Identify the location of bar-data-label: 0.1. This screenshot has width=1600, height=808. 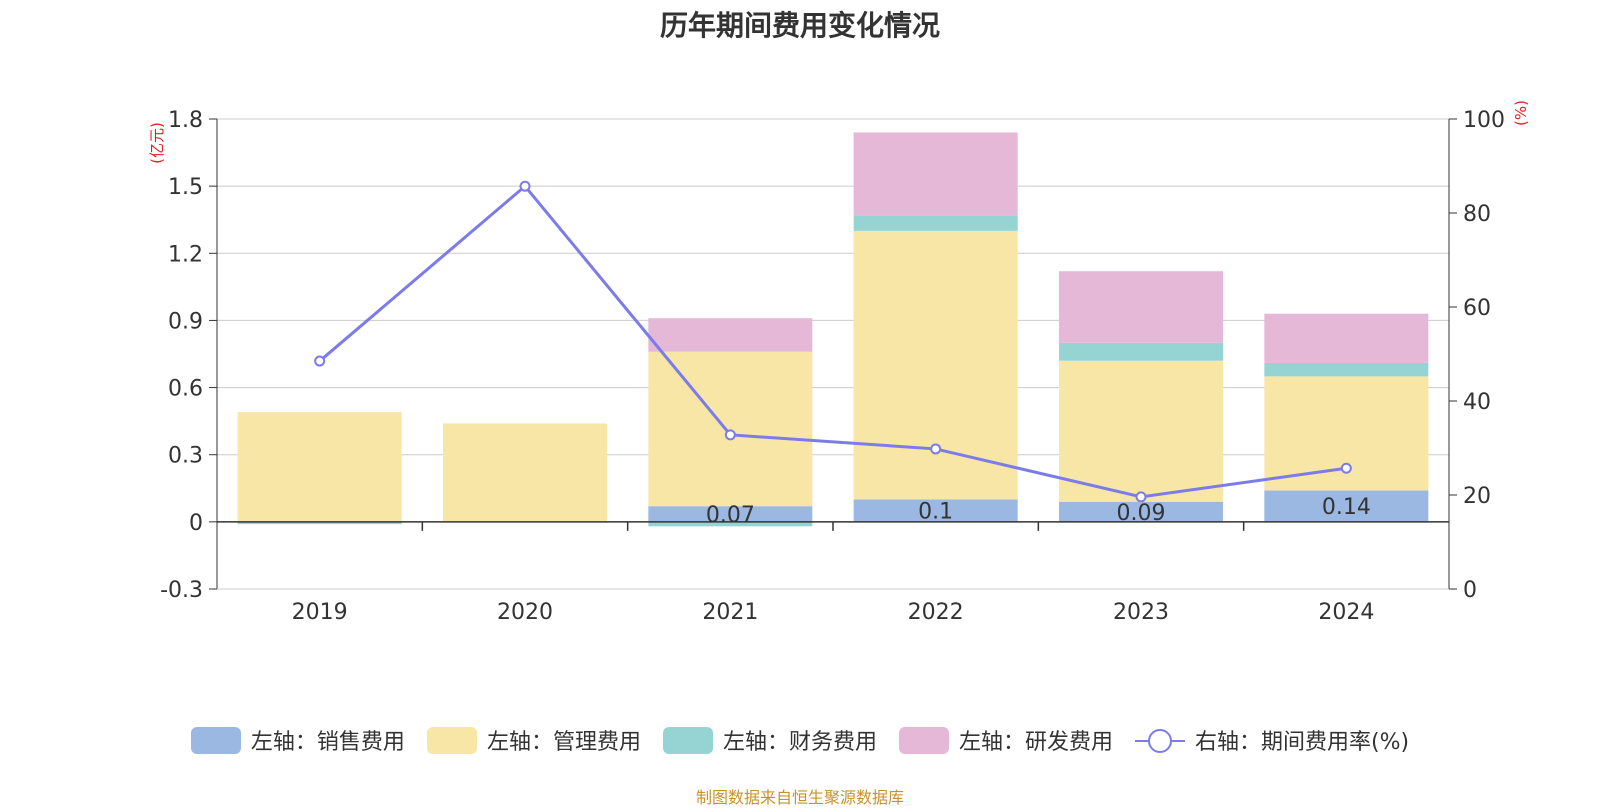
(935, 512).